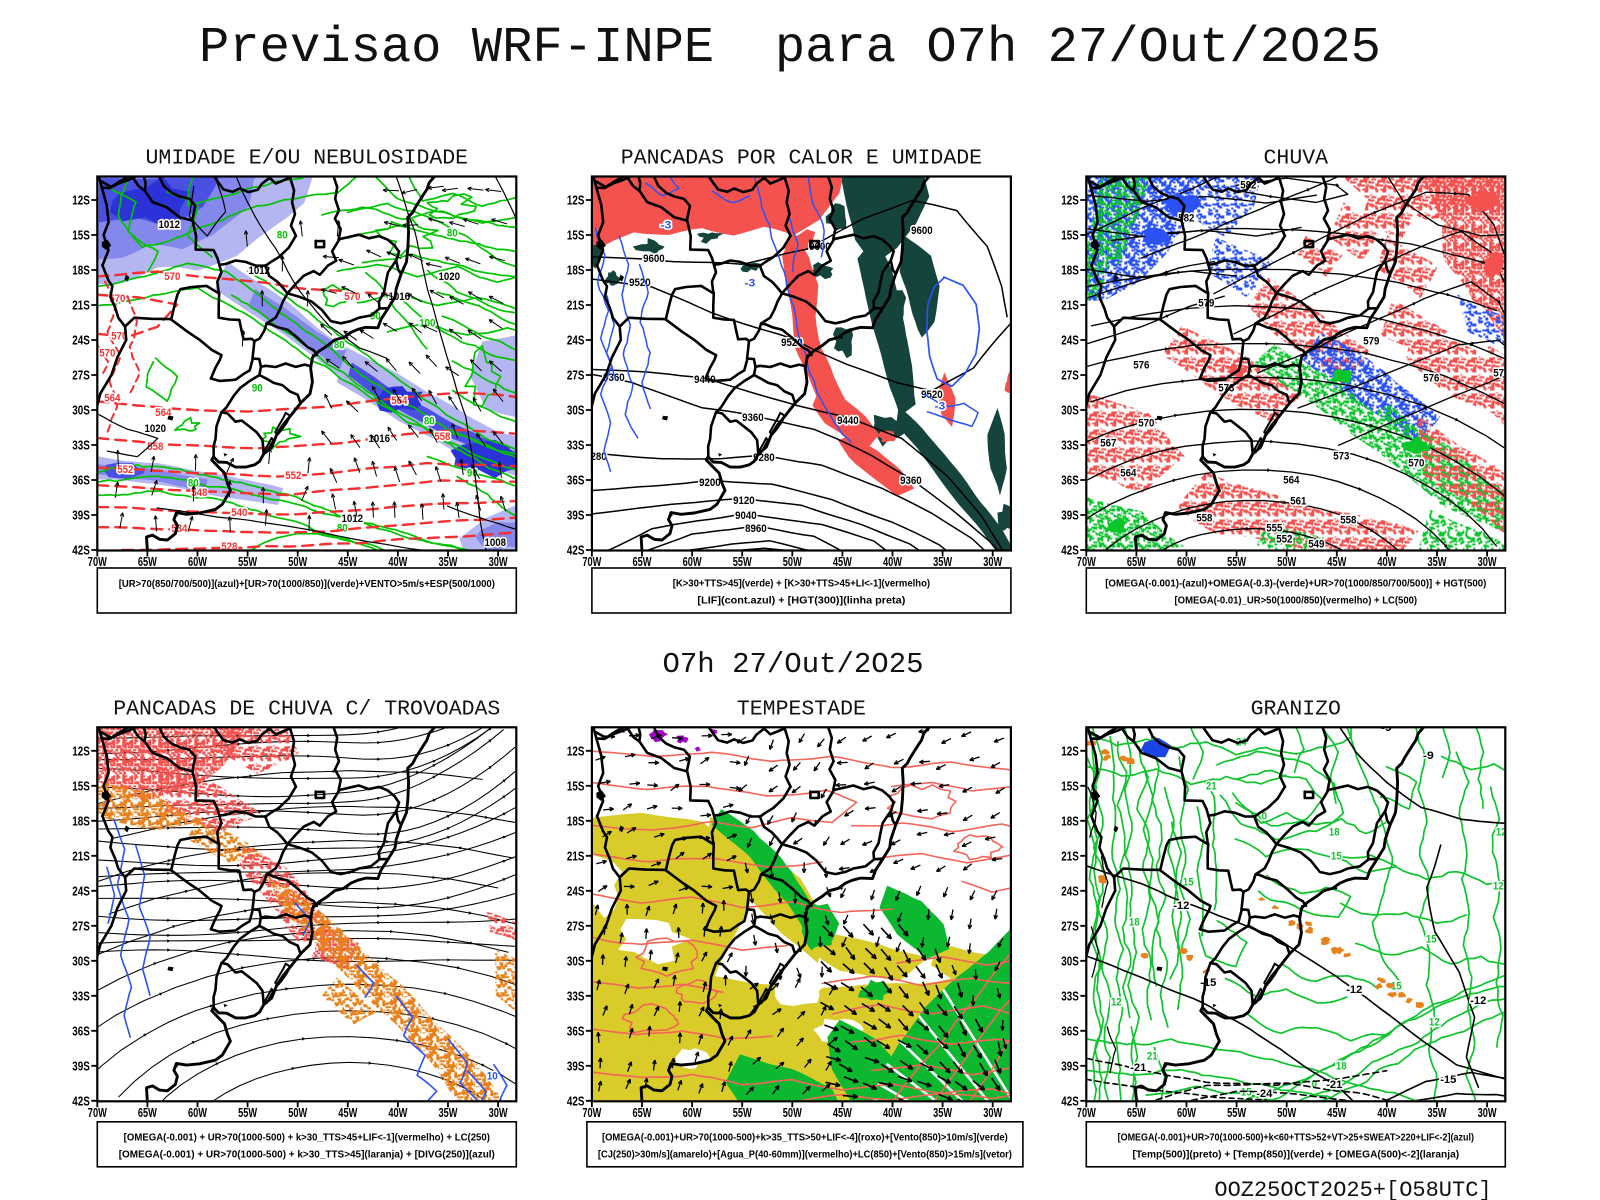  Describe the element at coordinates (1070, 411) in the screenshot. I see `svg-text: 30S` at that location.